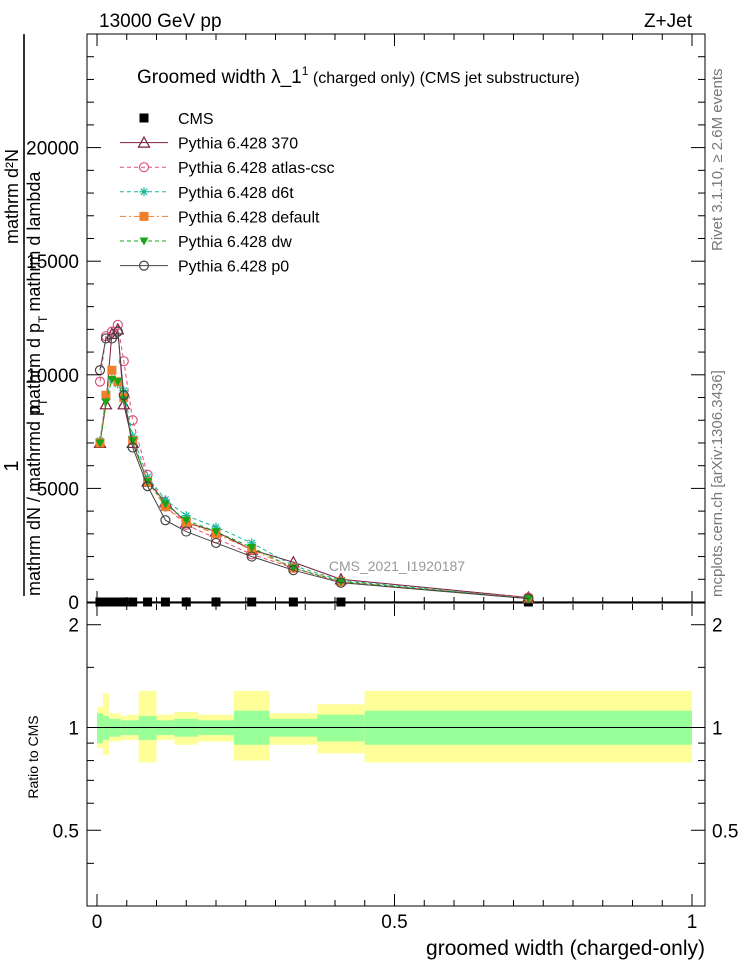 The height and width of the screenshot is (972, 746). I want to click on ratio-y-tick-label-right: 0.5, so click(725, 831).